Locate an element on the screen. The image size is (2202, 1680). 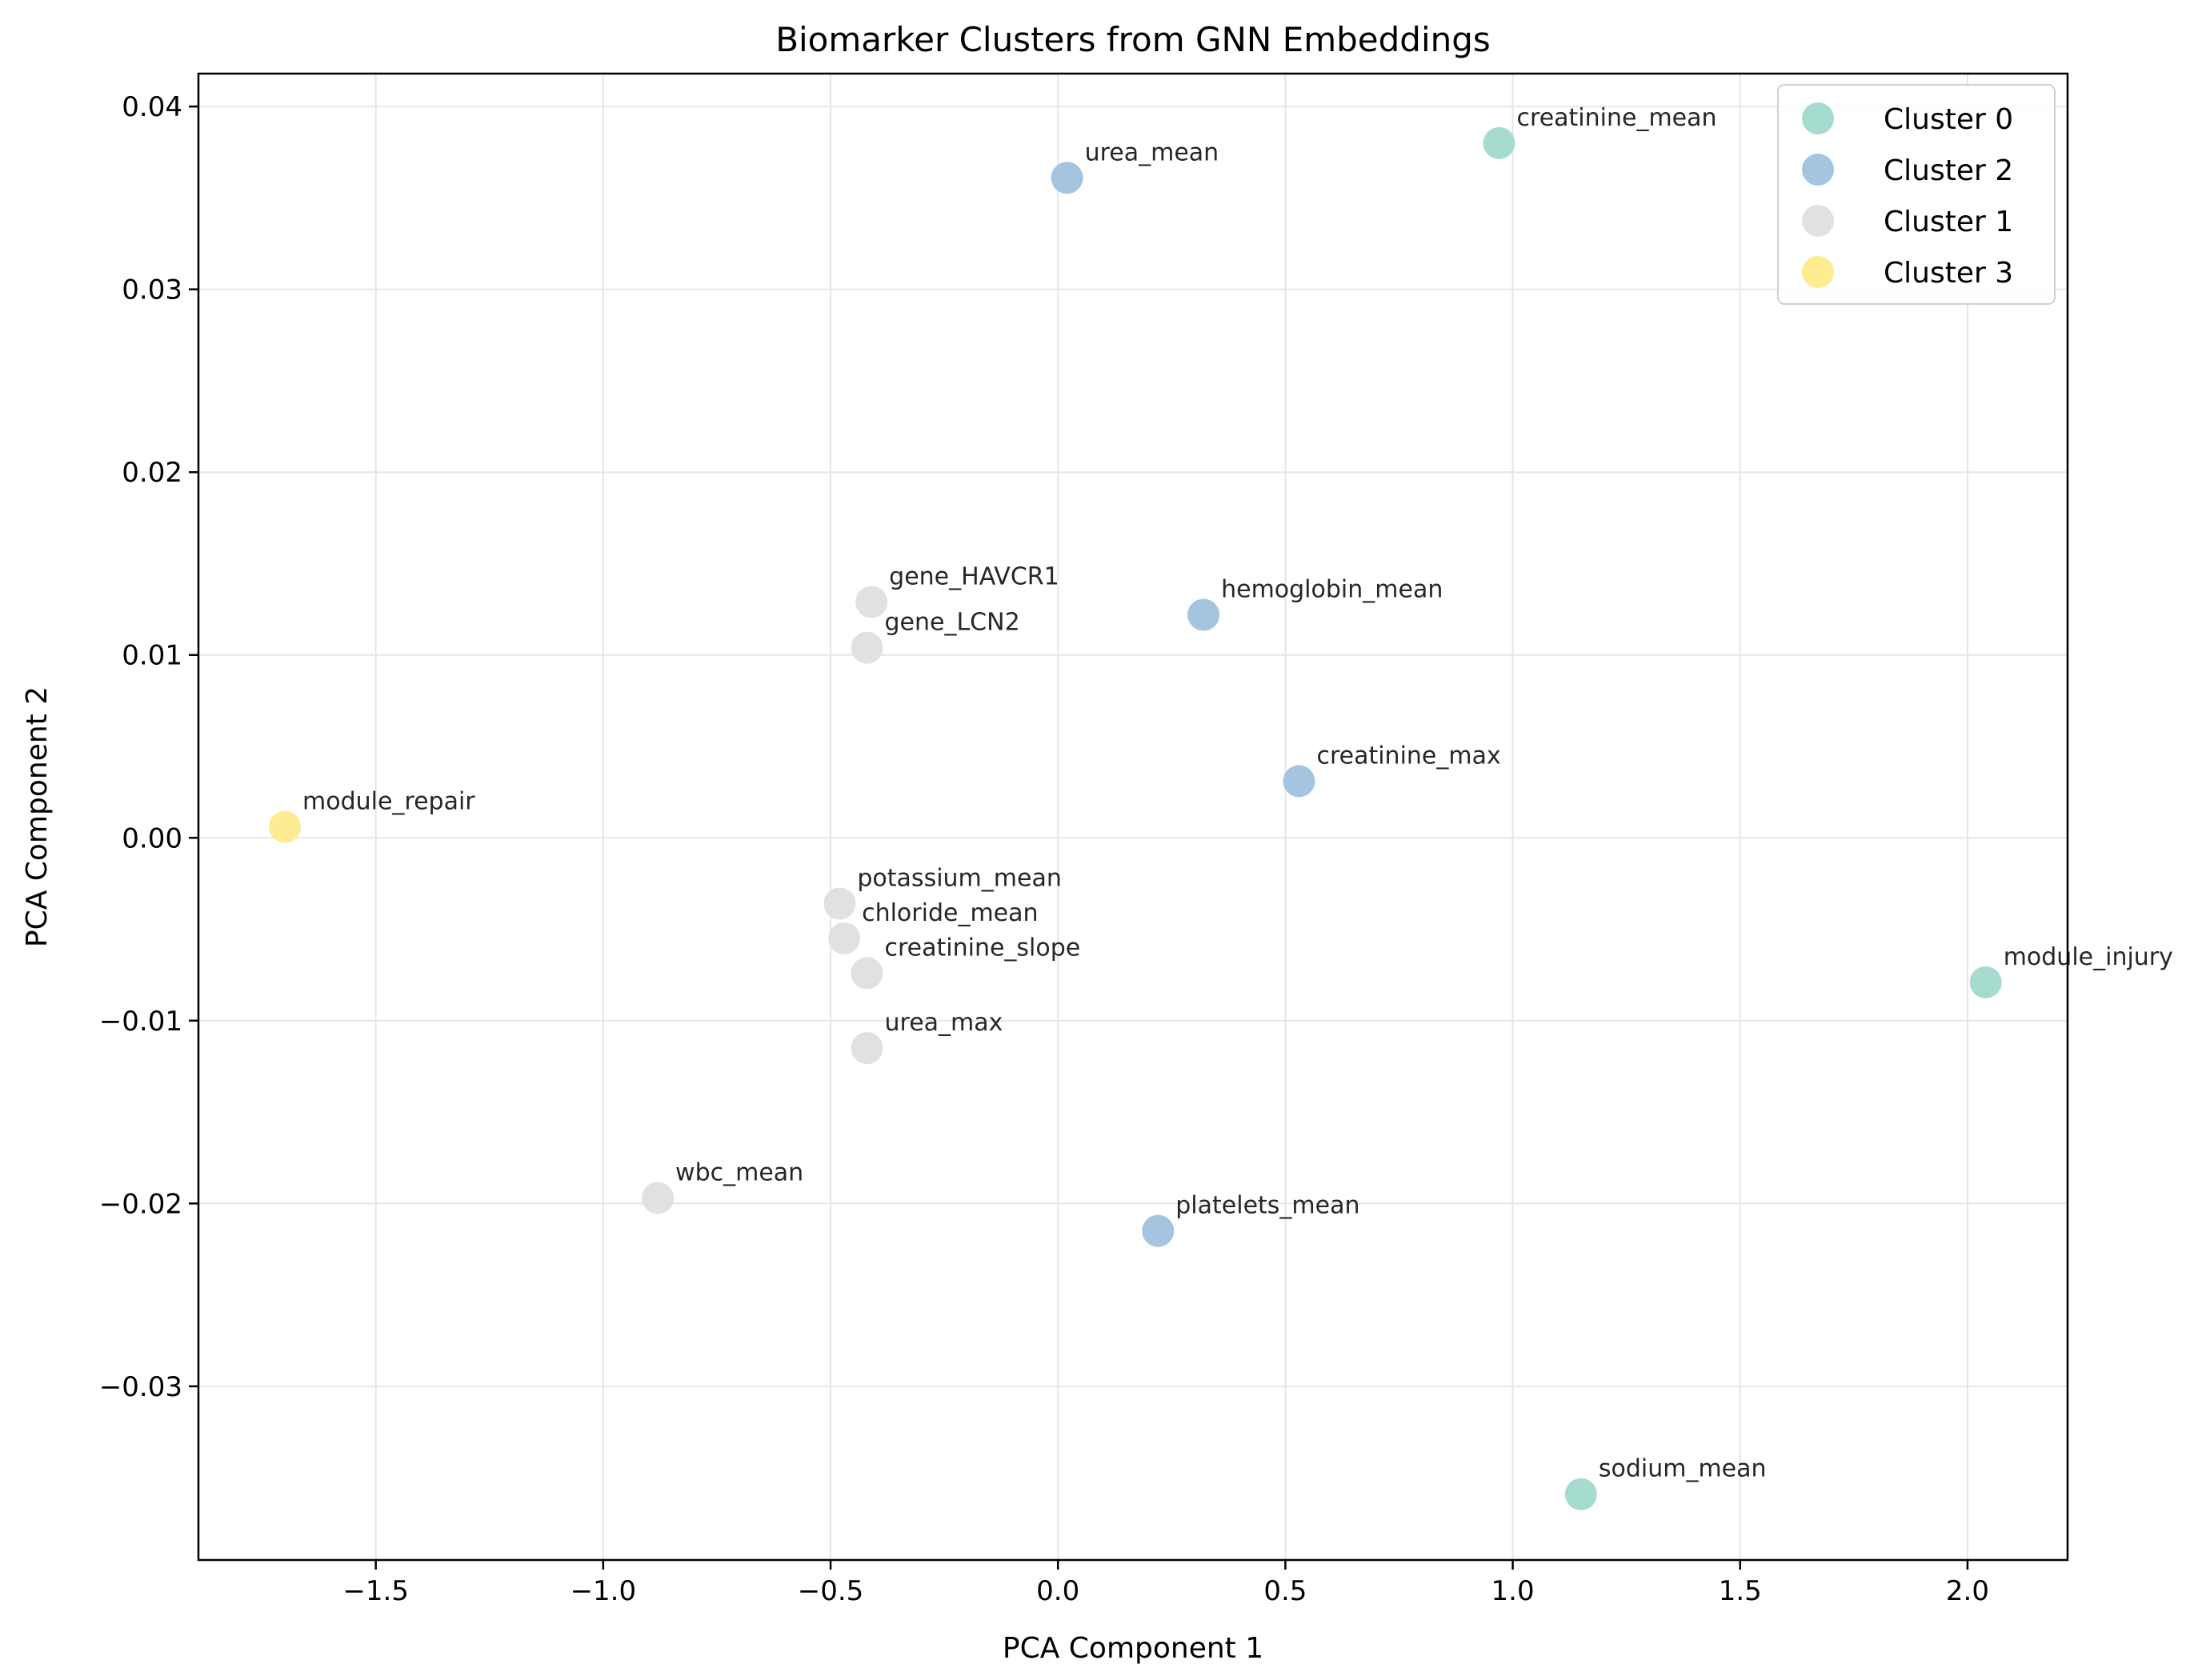
point-label: wbc_mean is located at coordinates (739, 1172).